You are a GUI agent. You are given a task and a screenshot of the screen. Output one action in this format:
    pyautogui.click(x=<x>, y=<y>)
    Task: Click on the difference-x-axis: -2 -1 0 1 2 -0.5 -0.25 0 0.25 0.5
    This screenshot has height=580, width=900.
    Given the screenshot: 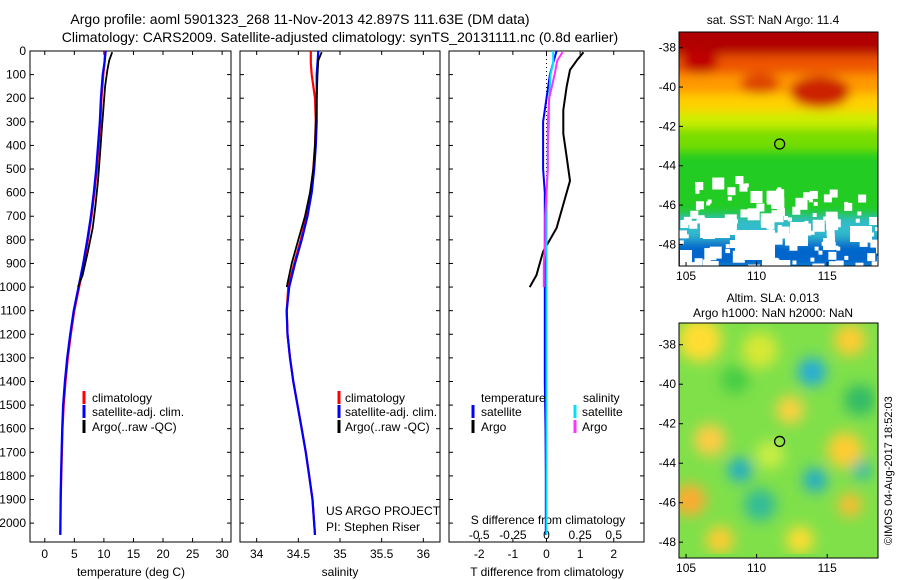 What is the action you would take?
    pyautogui.click(x=545, y=306)
    